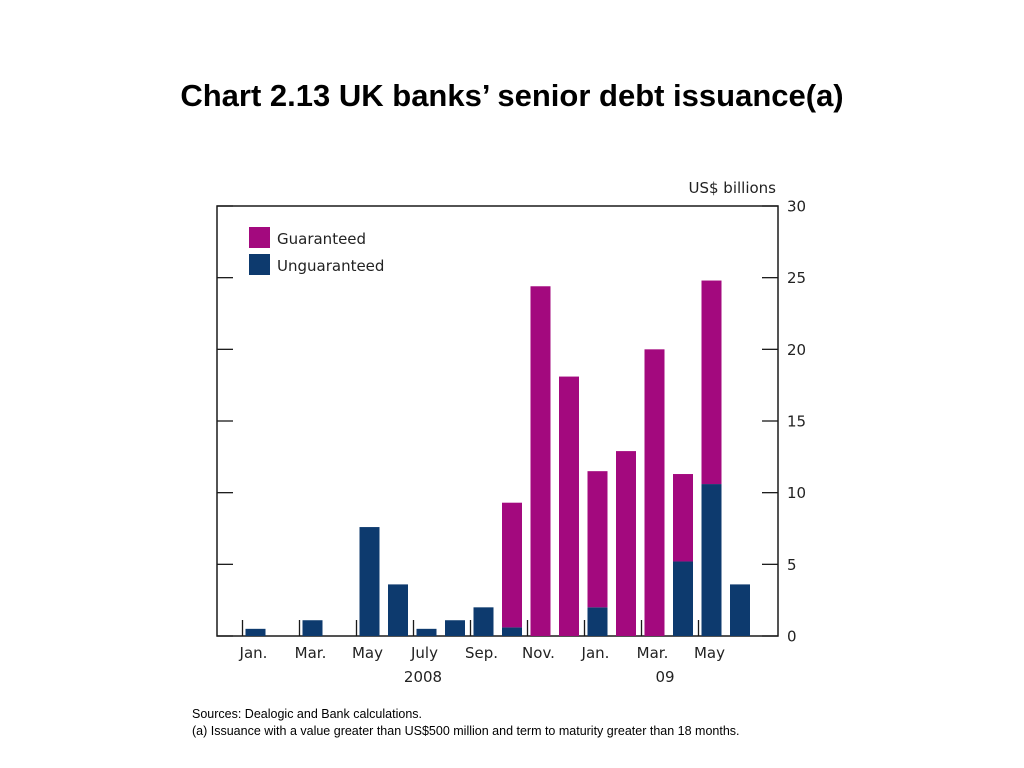 This screenshot has height=768, width=1024. I want to click on sources-note: Sources: Dealogic and Bank calculations., so click(307, 714).